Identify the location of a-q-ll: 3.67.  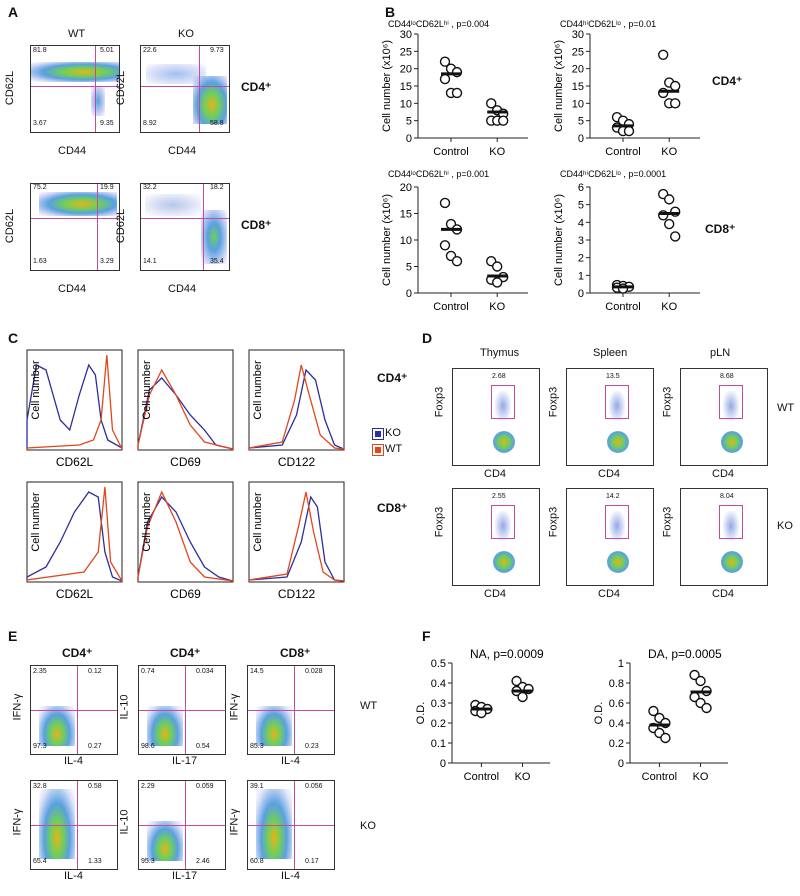
(40, 123).